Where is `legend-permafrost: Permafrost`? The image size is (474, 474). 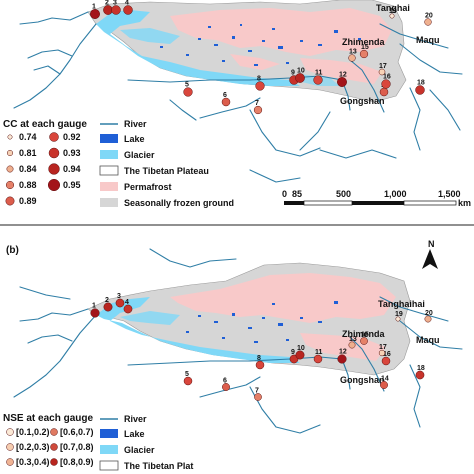 legend-permafrost: Permafrost is located at coordinates (148, 187).